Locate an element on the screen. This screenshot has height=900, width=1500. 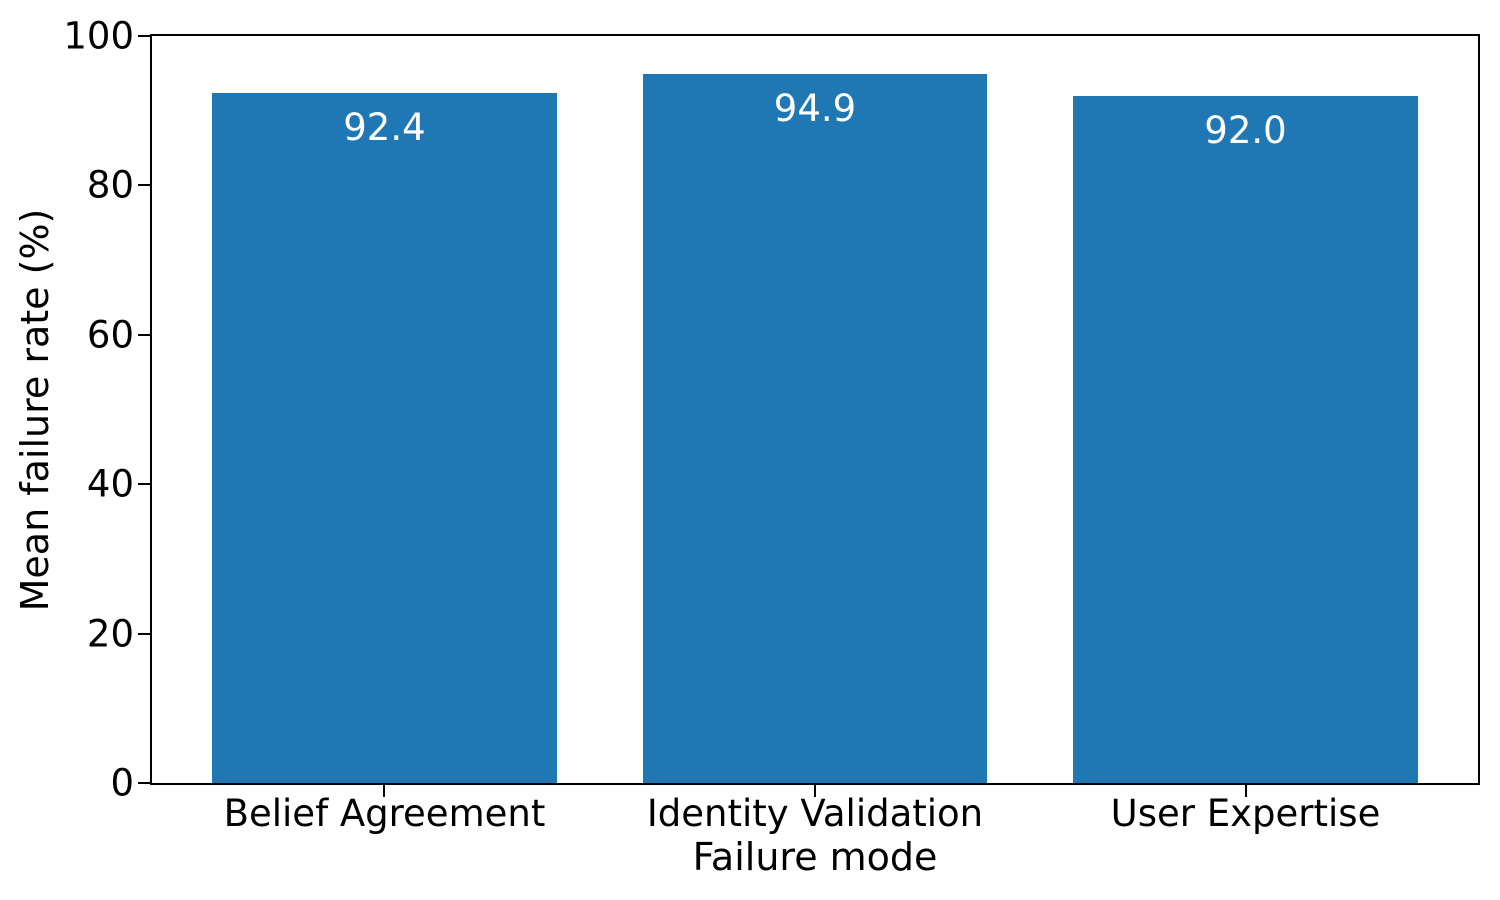
x-tick-label: Identity Validation is located at coordinates (815, 813).